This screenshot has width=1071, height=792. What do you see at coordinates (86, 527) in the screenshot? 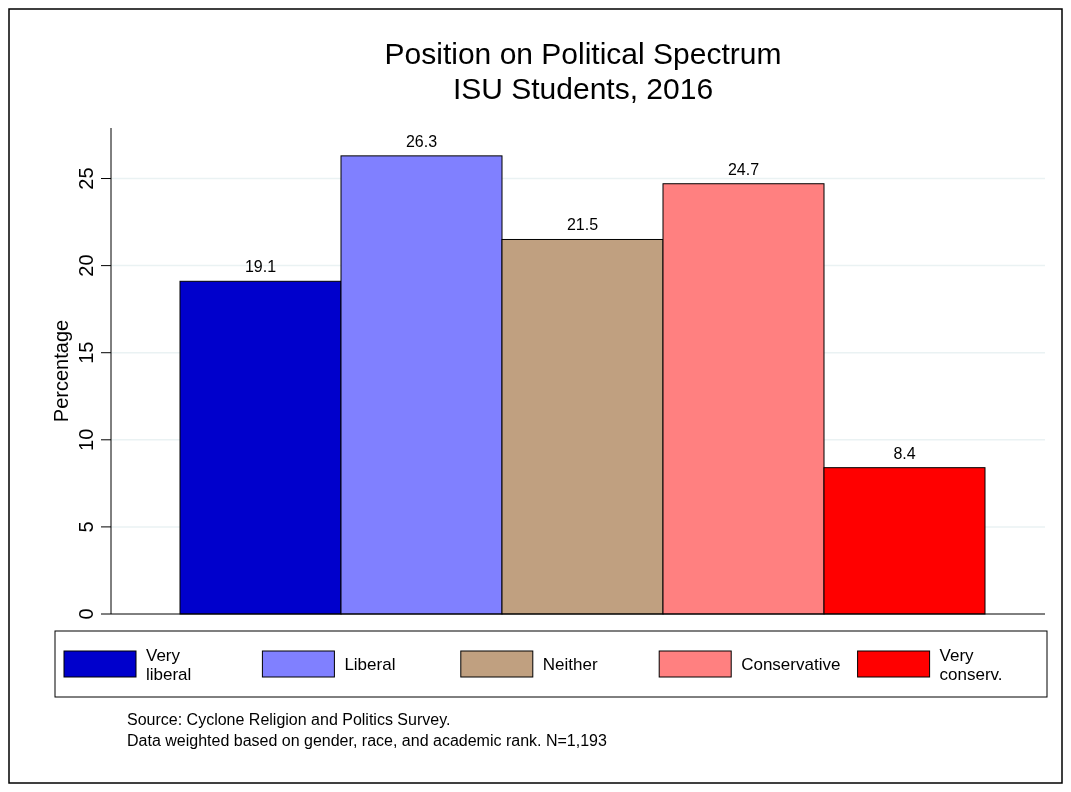
I see `y-tick-label: 5` at bounding box center [86, 527].